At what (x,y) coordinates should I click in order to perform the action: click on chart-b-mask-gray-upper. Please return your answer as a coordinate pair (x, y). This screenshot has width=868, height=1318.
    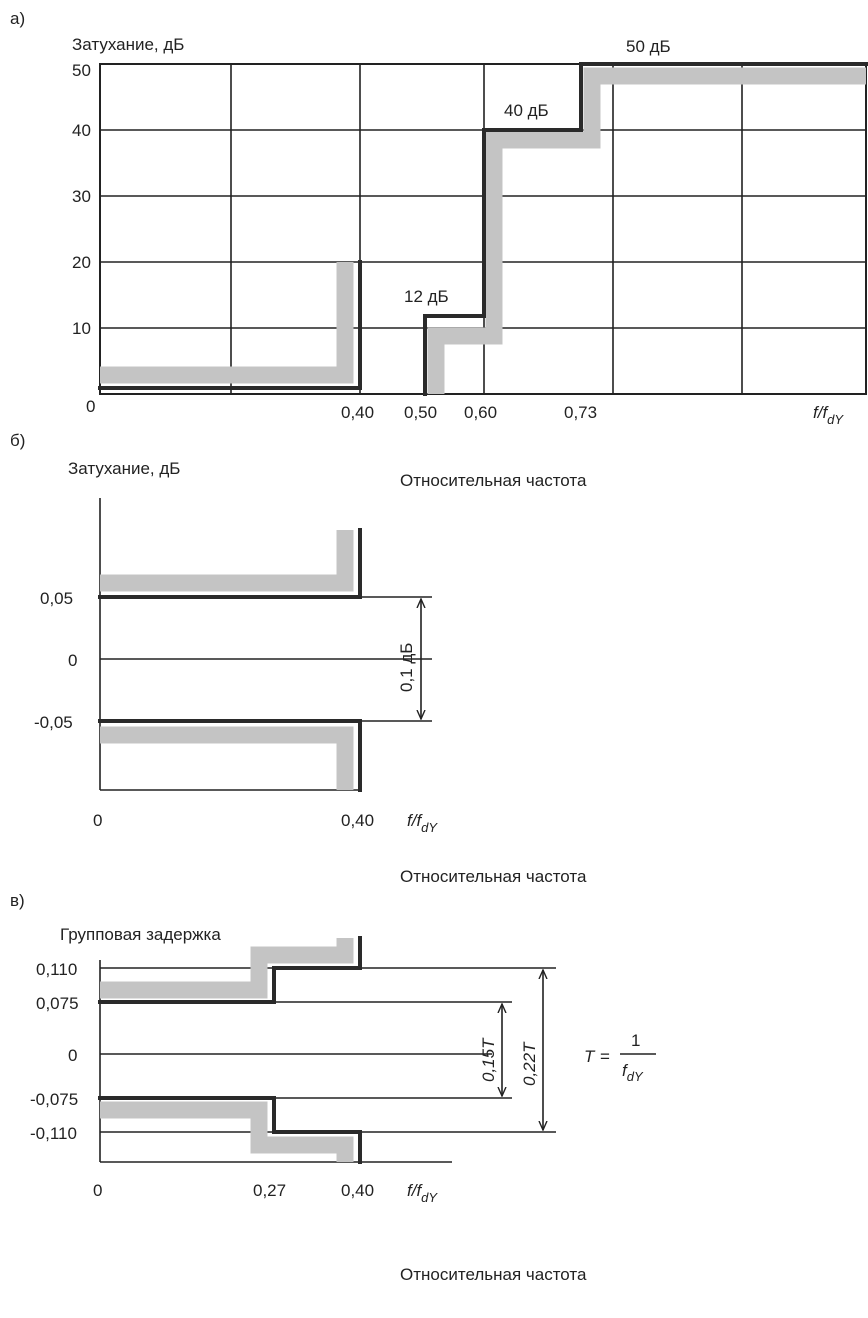
    Looking at the image, I should click on (227, 561).